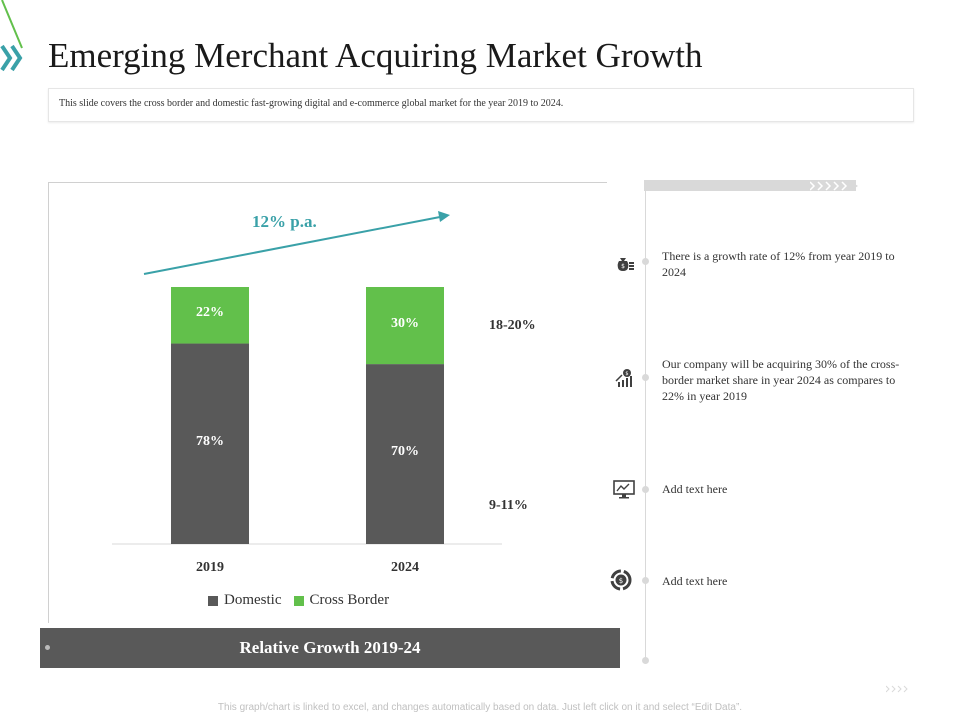 This screenshot has width=960, height=720. I want to click on legend-swatch-cross-border, so click(298, 600).